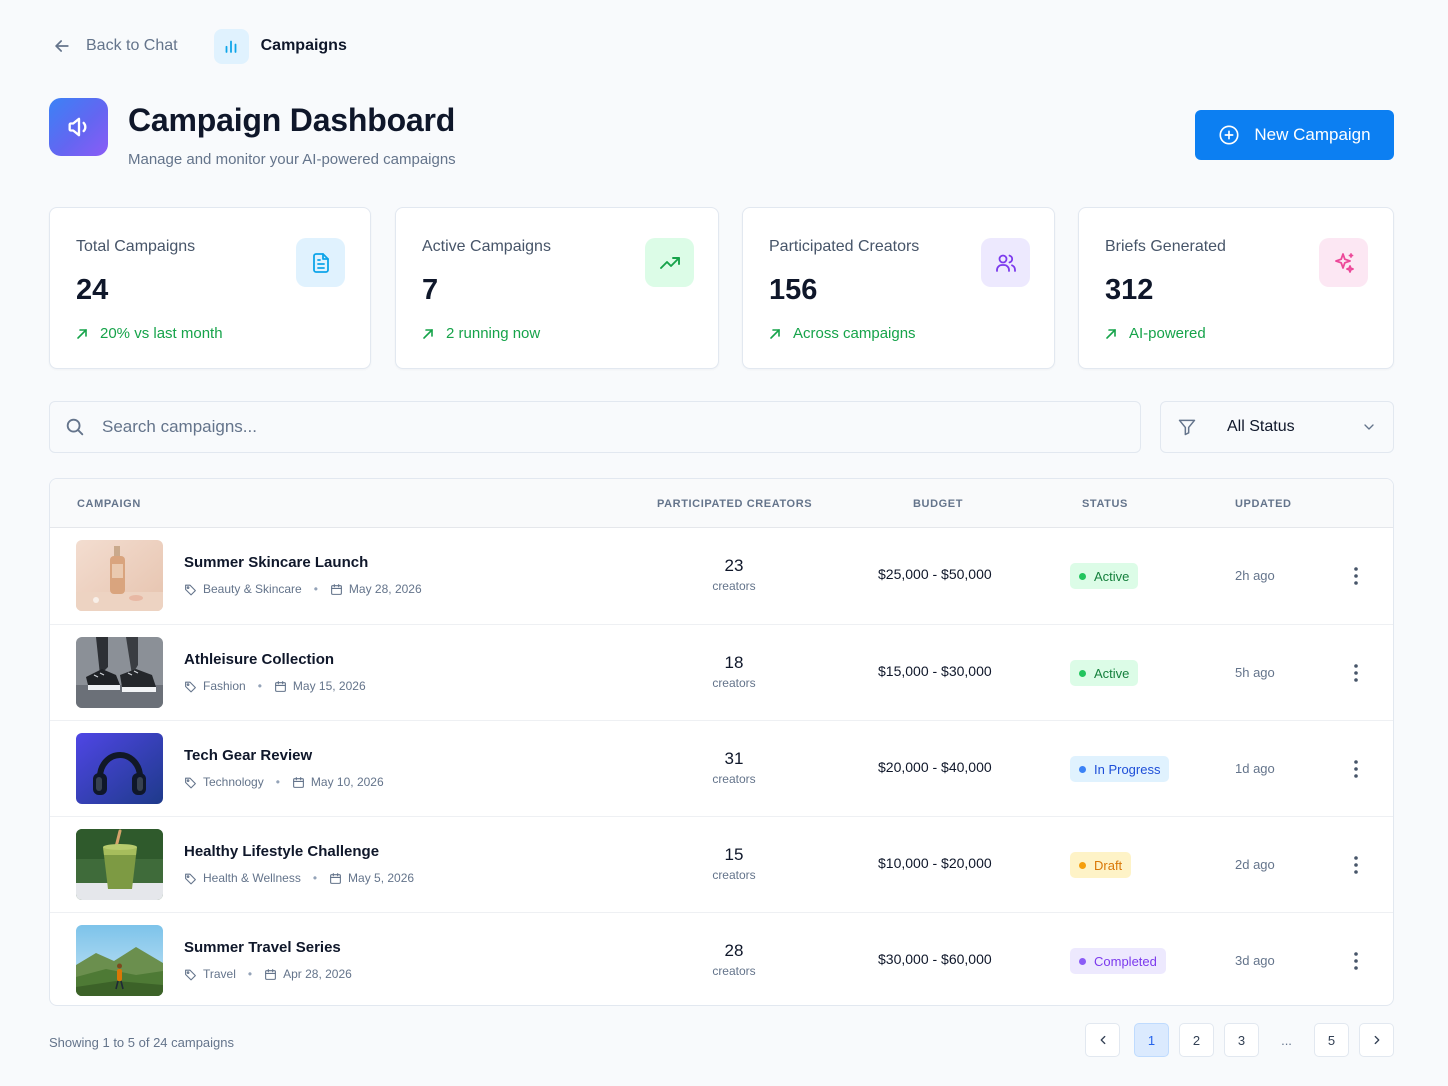 The width and height of the screenshot is (1448, 1086). What do you see at coordinates (734, 959) in the screenshot?
I see `creators-cell: 28 creators` at bounding box center [734, 959].